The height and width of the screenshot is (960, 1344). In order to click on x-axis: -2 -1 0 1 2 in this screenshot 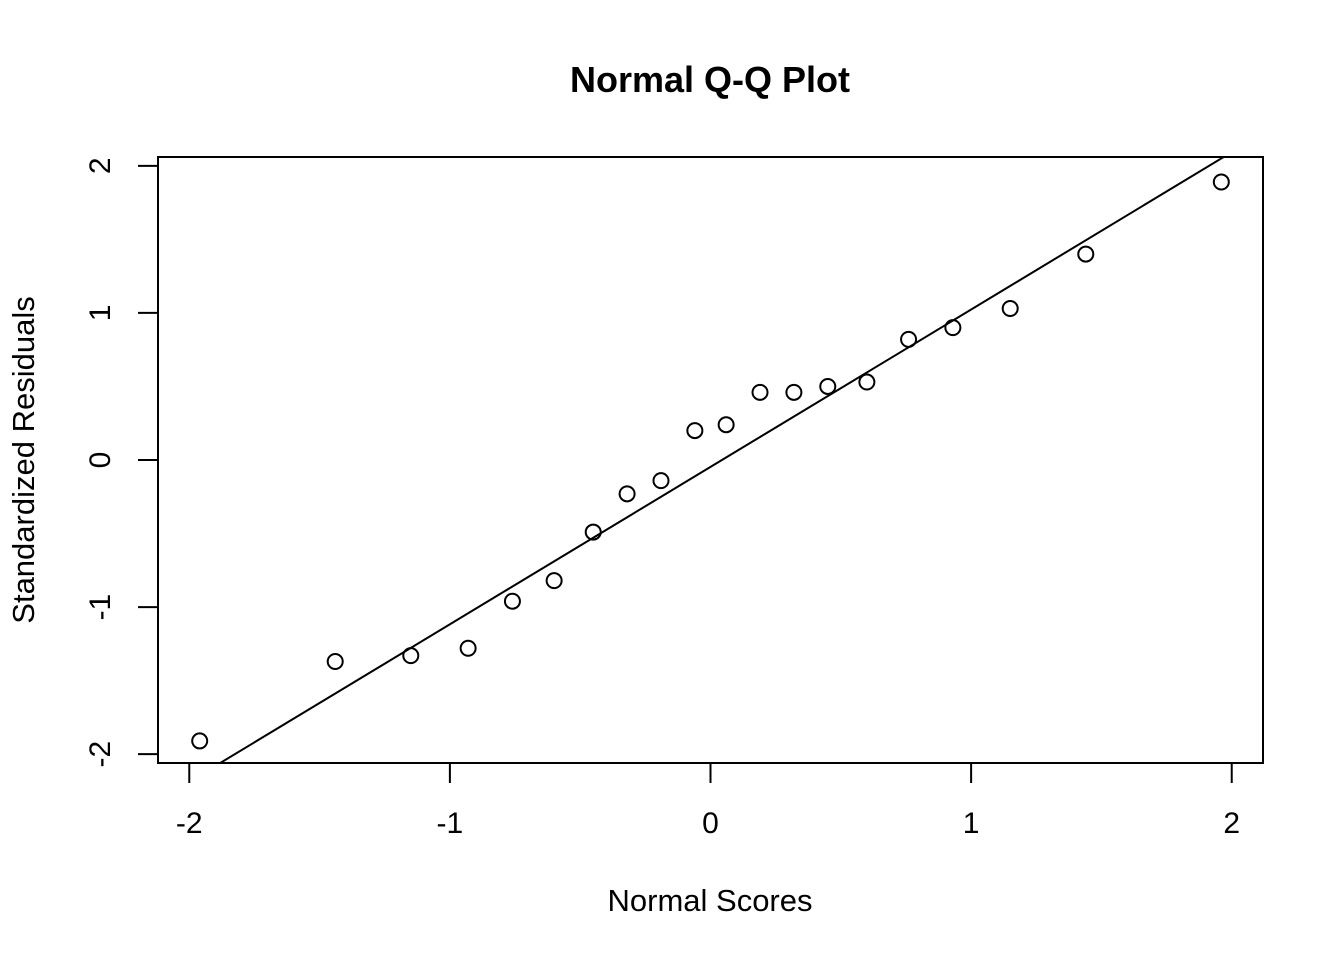, I will do `click(708, 801)`.